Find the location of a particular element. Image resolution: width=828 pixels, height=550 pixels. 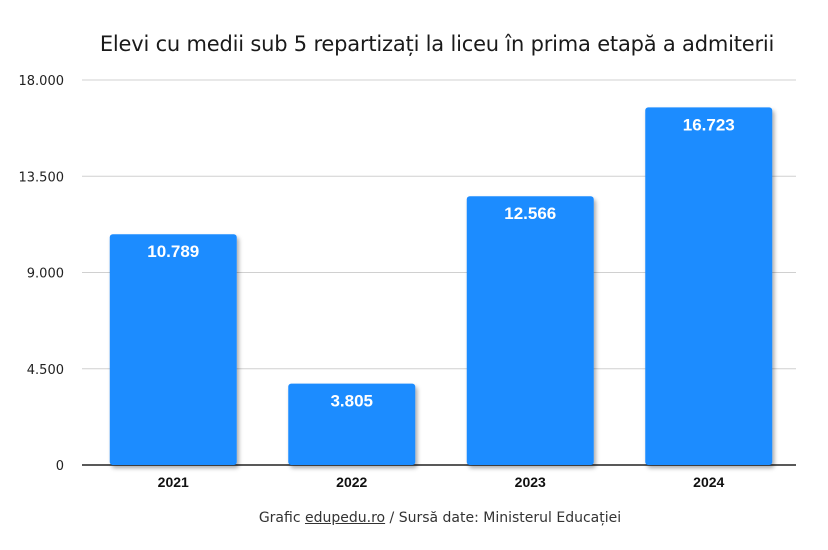

bar-2021 is located at coordinates (173, 349).